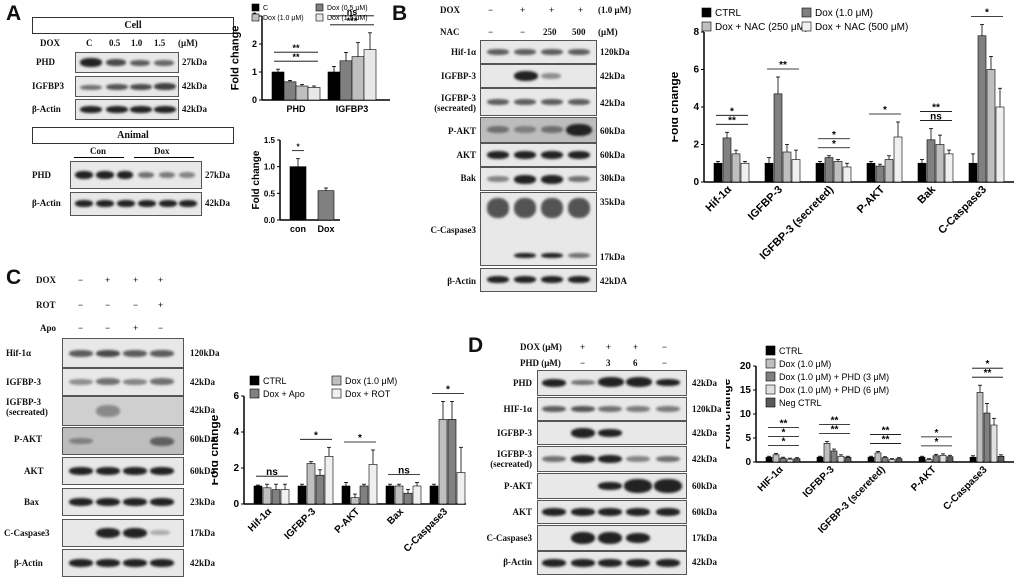 The height and width of the screenshot is (580, 1020). What do you see at coordinates (705, 486) in the screenshot?
I see `d-kda-pakt: 60kDa` at bounding box center [705, 486].